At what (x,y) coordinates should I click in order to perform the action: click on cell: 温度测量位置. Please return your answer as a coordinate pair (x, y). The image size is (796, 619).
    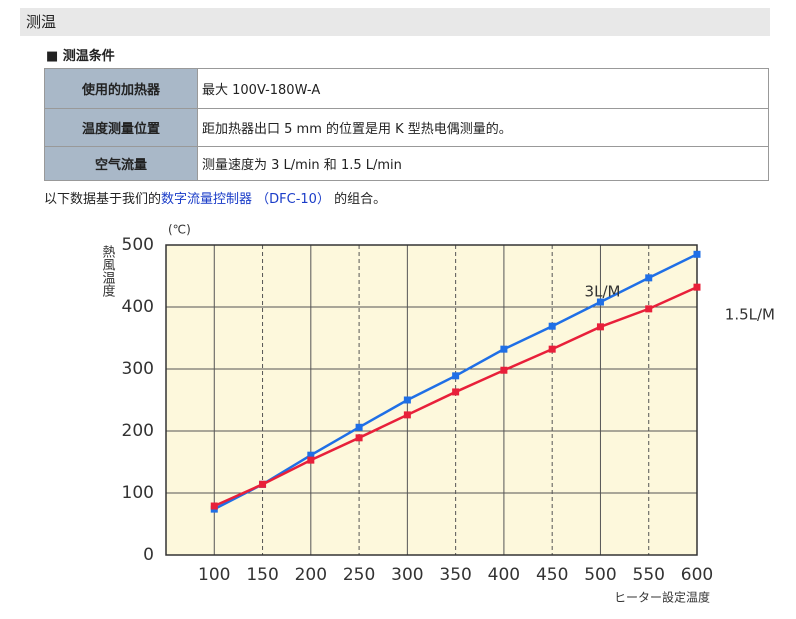
    Looking at the image, I should click on (121, 127).